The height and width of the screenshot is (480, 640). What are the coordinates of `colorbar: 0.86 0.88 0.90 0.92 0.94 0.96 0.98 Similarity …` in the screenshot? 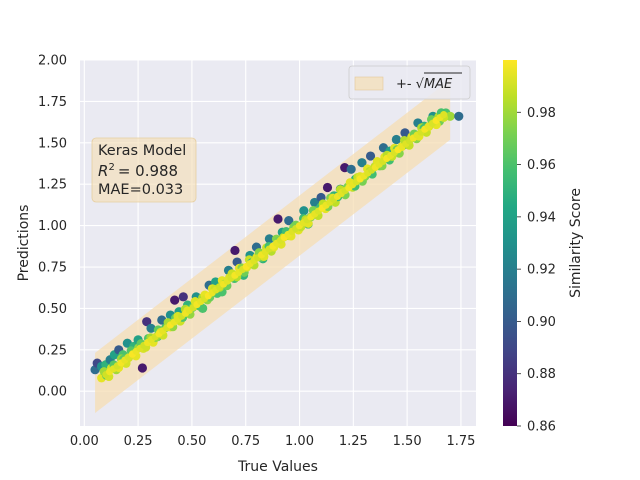 It's located at (543, 247).